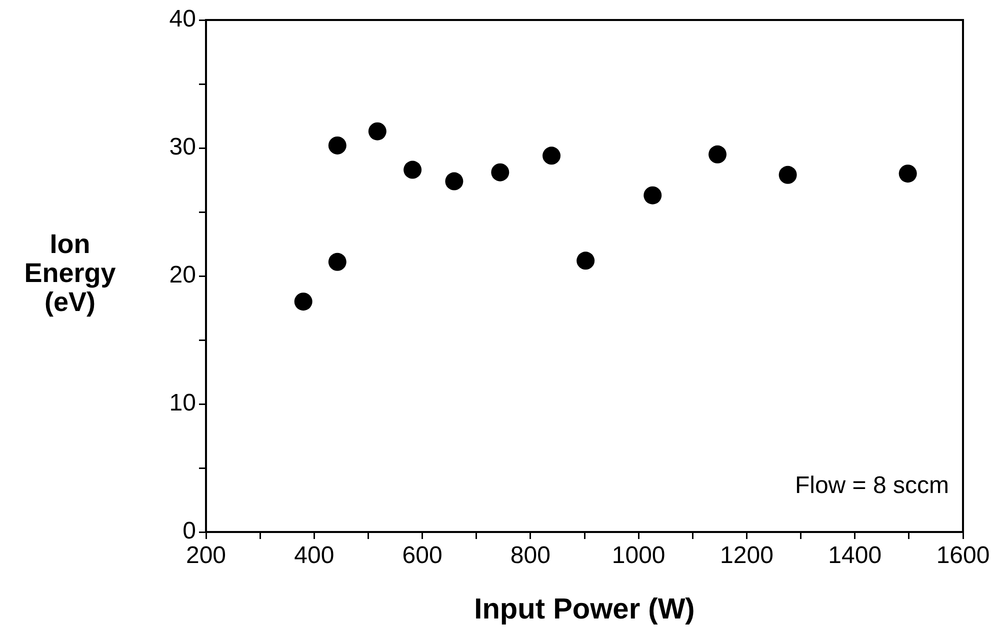  I want to click on y-axis-title: Ion Energy (eV), so click(70, 273).